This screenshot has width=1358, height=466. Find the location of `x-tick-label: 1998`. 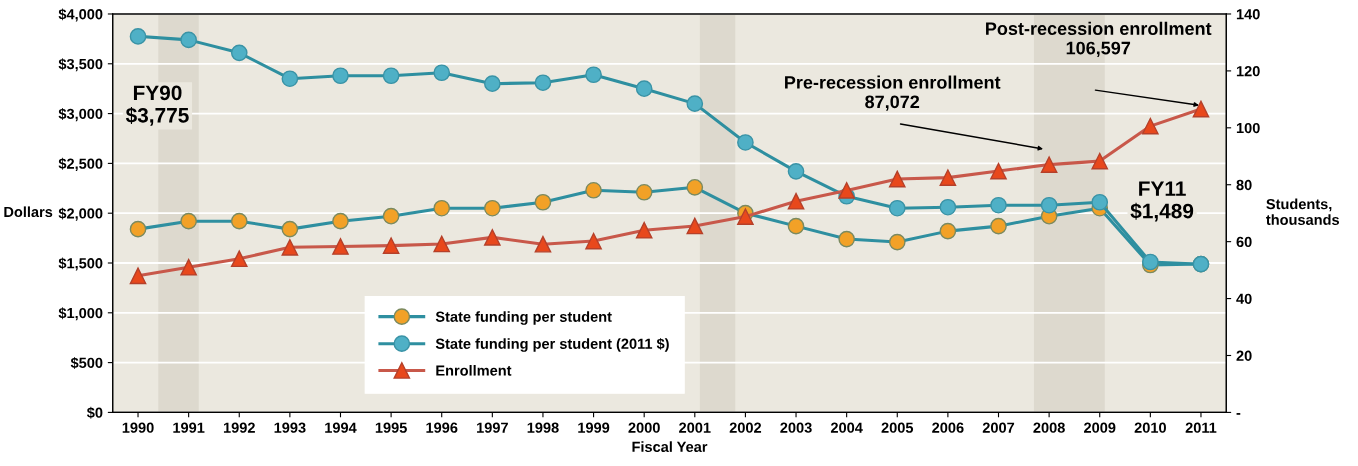

x-tick-label: 1998 is located at coordinates (543, 427).